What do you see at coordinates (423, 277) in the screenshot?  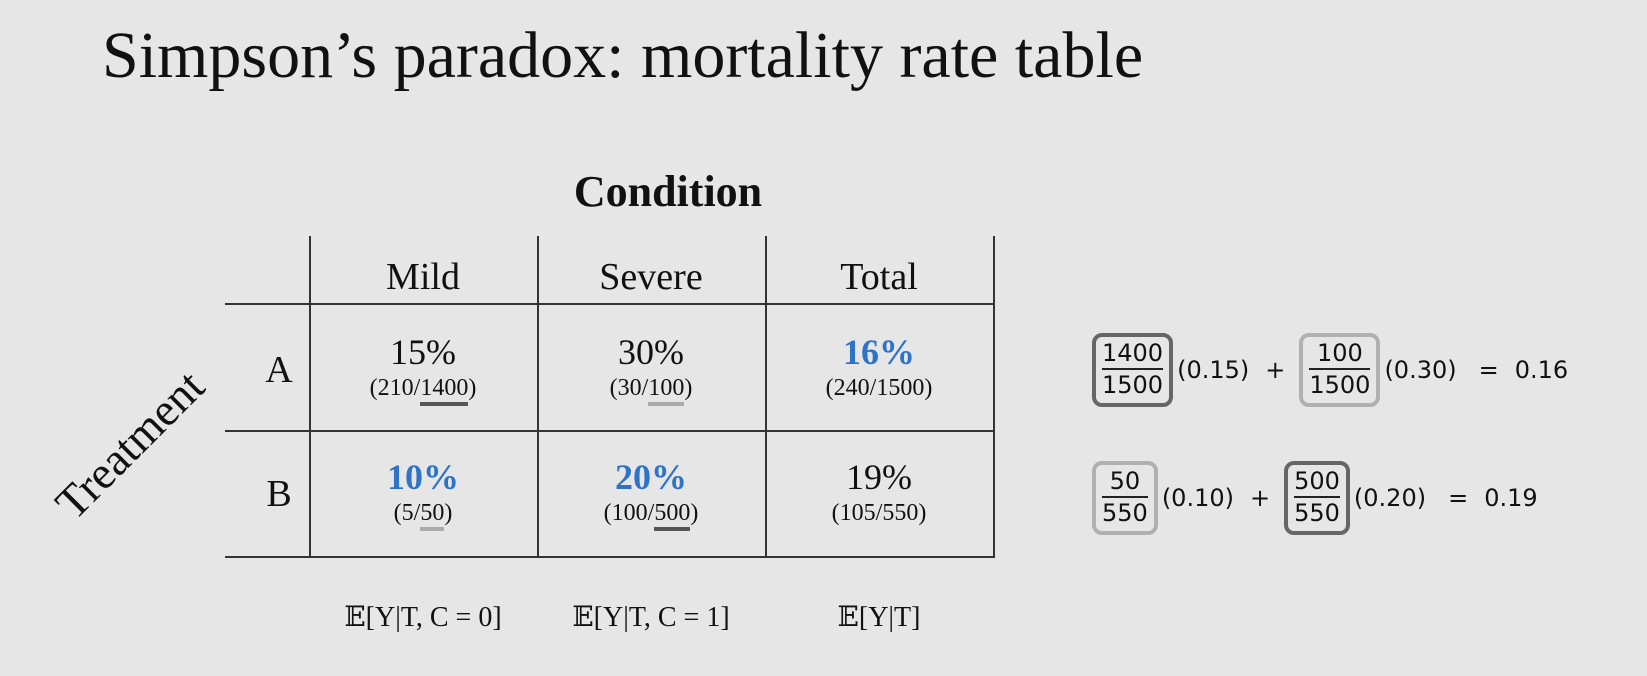 I see `column-header-mild: Mild` at bounding box center [423, 277].